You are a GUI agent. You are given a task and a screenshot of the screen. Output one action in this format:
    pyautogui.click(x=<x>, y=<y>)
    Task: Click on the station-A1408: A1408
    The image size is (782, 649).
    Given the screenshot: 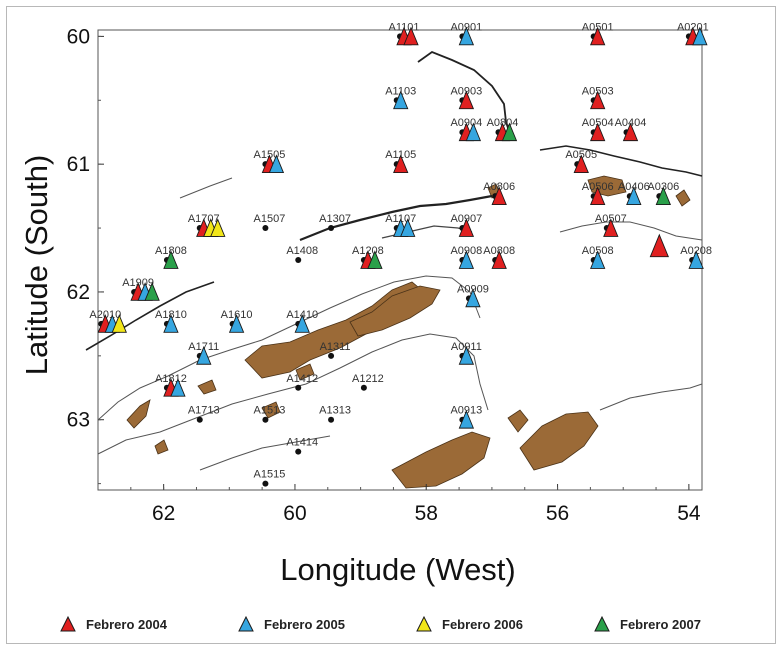 What is the action you would take?
    pyautogui.click(x=302, y=254)
    